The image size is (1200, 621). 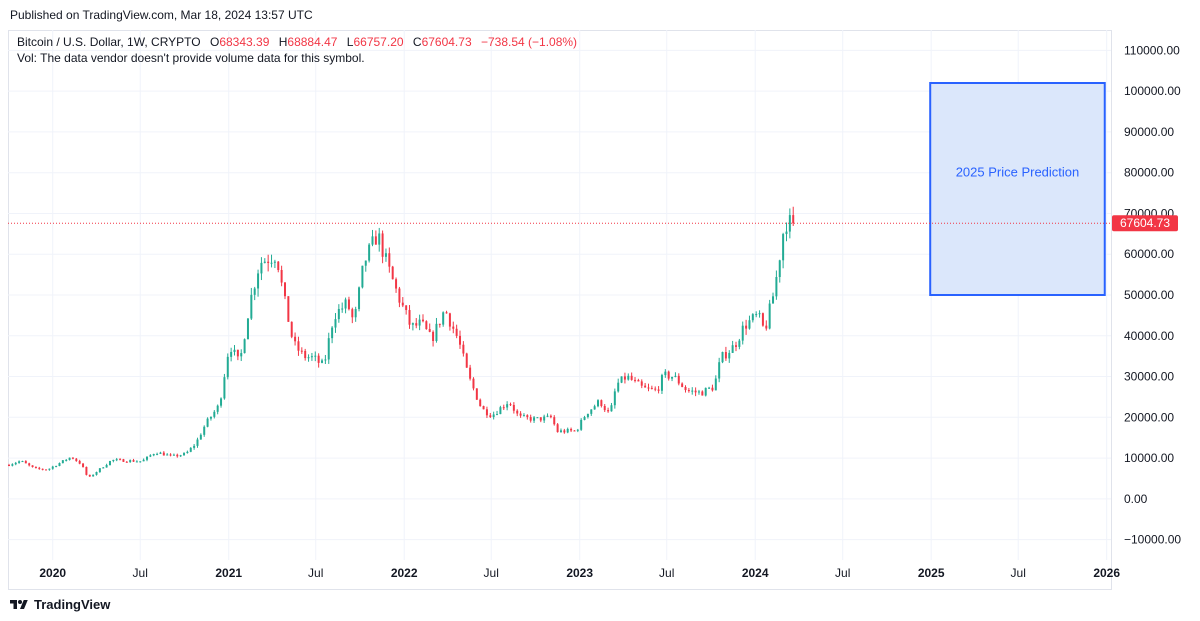 What do you see at coordinates (1018, 172) in the screenshot?
I see `prediction-box-label: 2025 Price Prediction` at bounding box center [1018, 172].